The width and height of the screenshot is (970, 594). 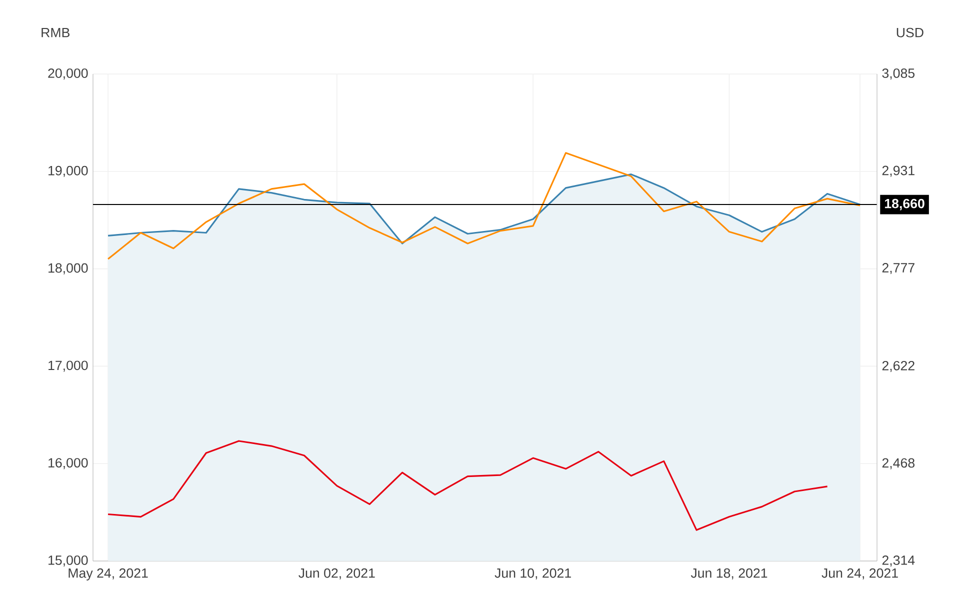 I want to click on x-tick-label: Jun 10, 2021, so click(x=532, y=574).